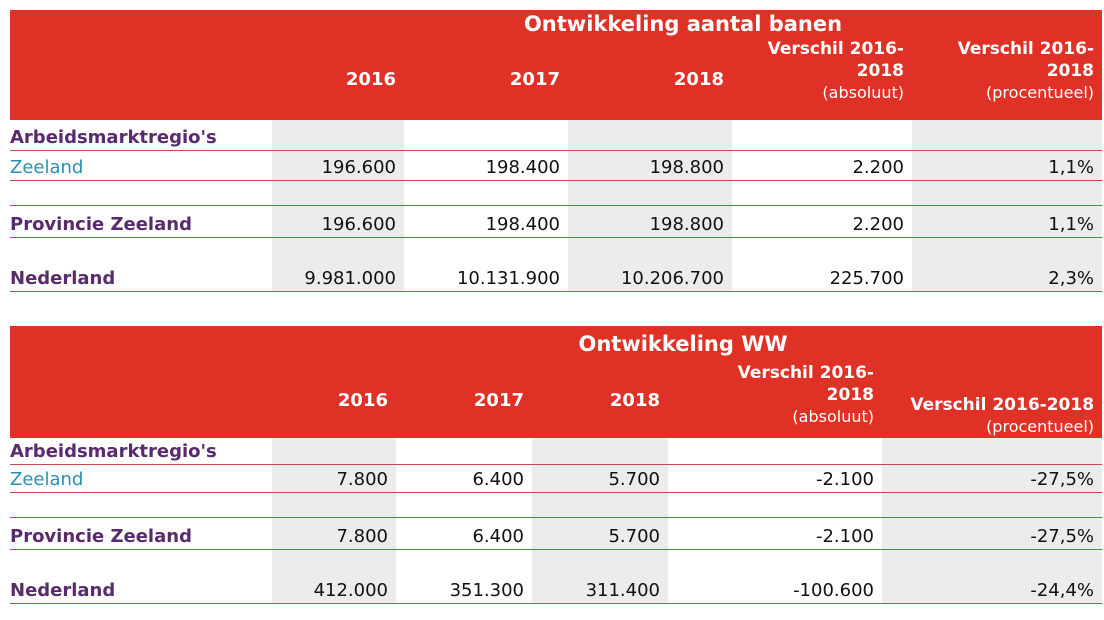  I want to click on ww-table-title: Ontwikkeling WW, so click(687, 344).